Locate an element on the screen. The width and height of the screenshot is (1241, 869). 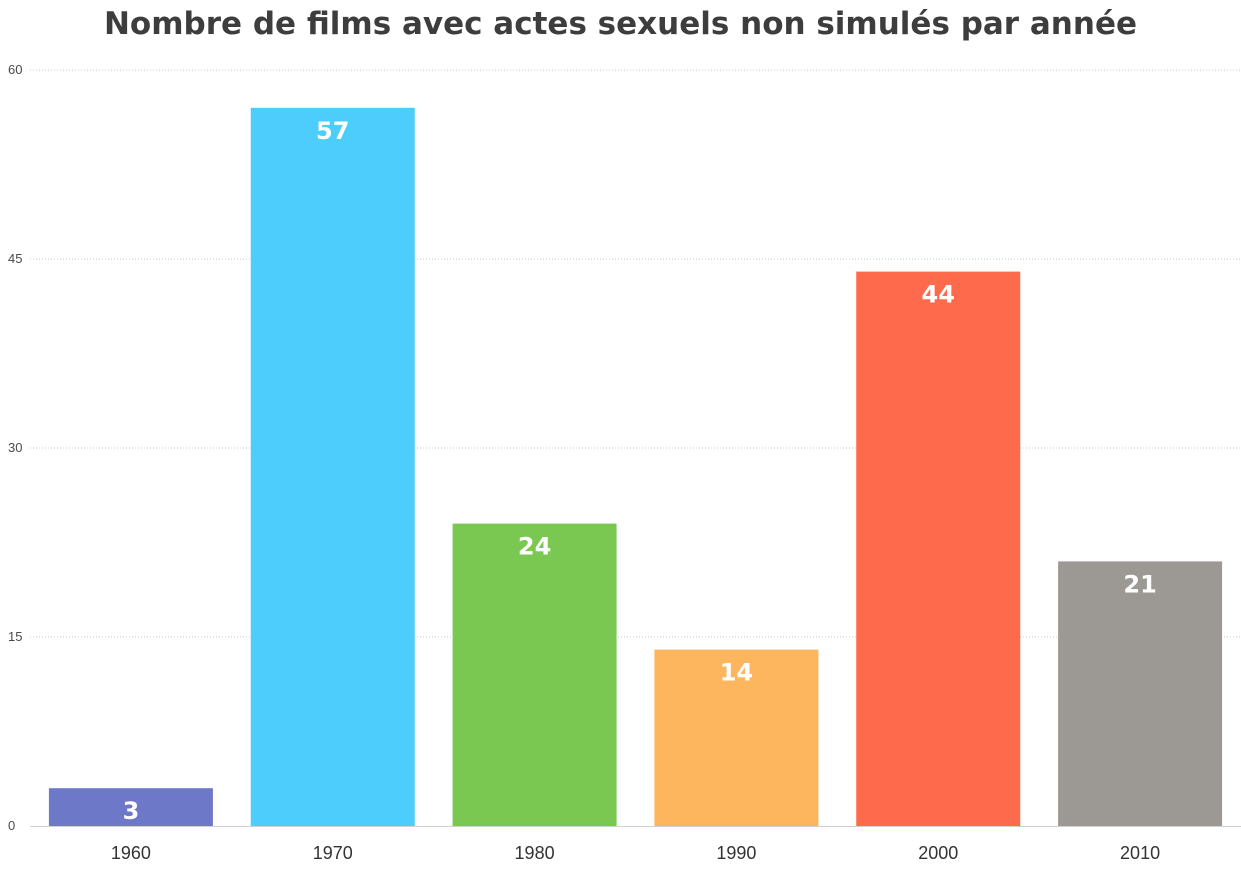
data-label-2000: 44 is located at coordinates (938, 295).